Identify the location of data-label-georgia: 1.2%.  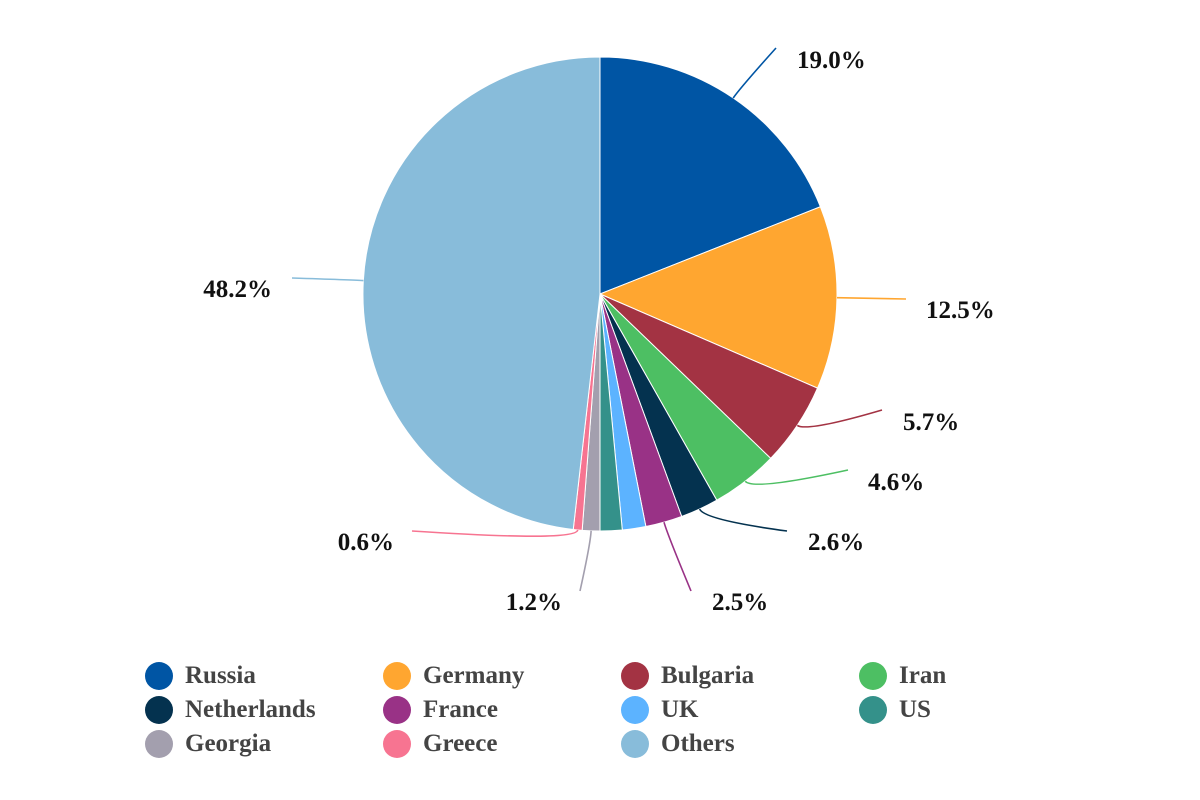
(534, 602).